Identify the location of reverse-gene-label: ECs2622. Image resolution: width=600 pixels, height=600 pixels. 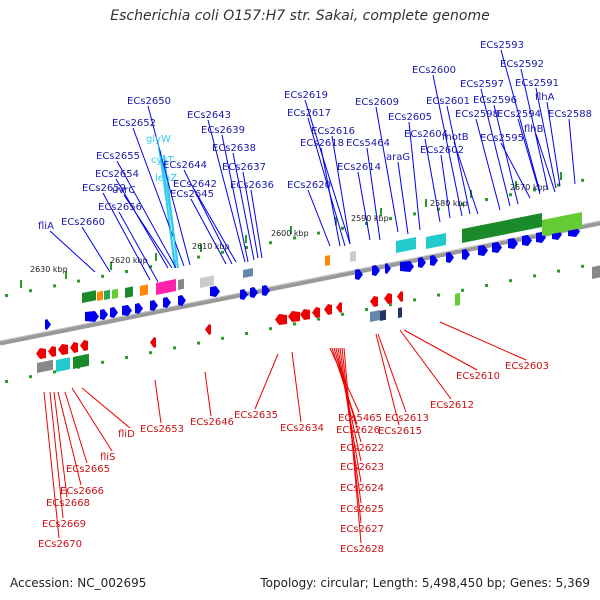
(362, 448).